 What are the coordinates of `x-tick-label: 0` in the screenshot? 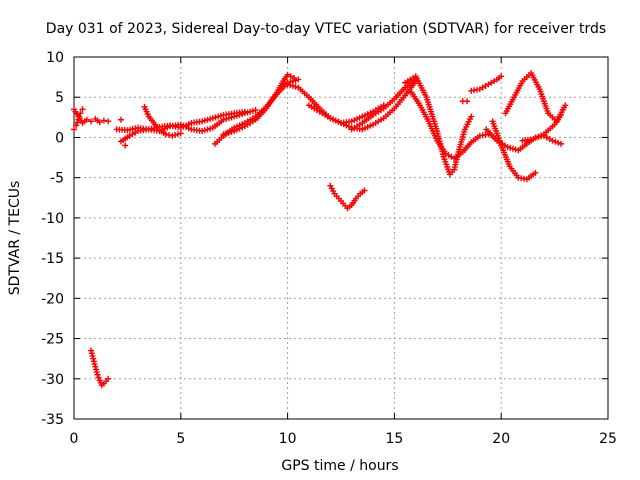 It's located at (74, 439).